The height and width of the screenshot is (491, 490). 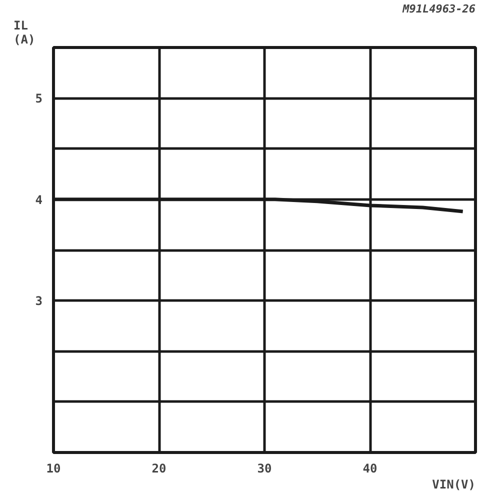 What do you see at coordinates (159, 469) in the screenshot?
I see `x-tick-label: 20` at bounding box center [159, 469].